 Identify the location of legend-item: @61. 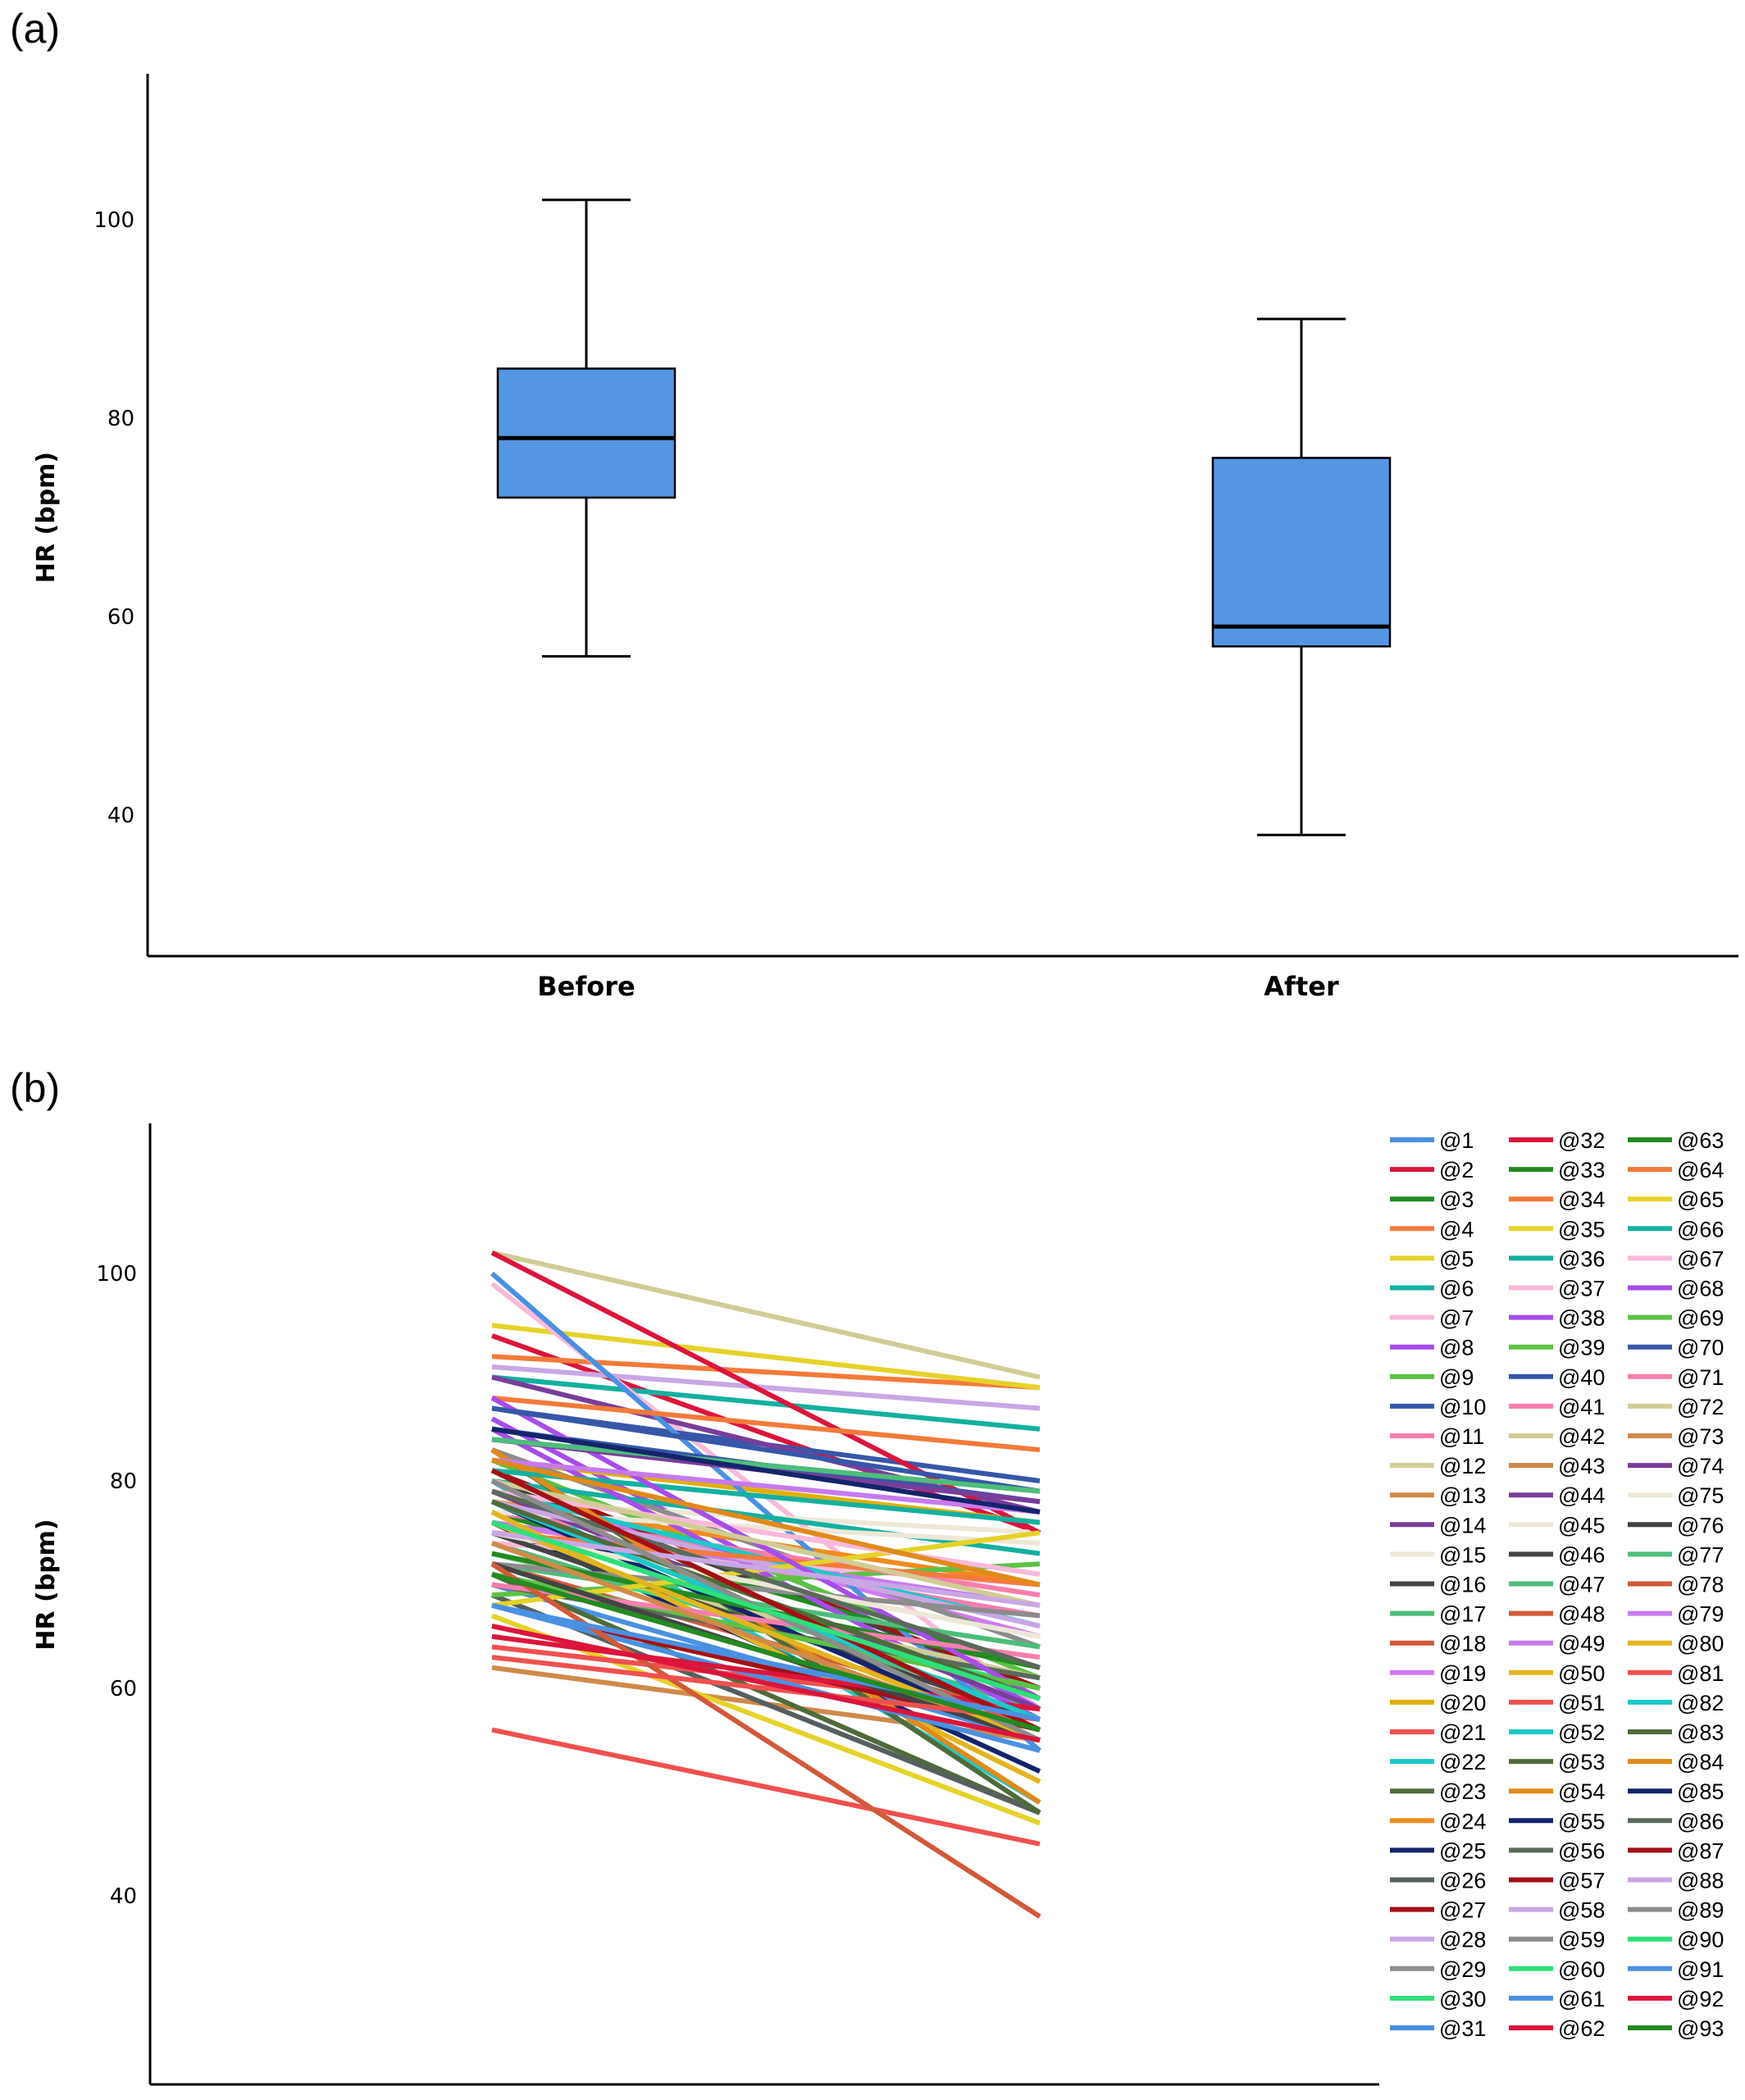
(1557, 1999).